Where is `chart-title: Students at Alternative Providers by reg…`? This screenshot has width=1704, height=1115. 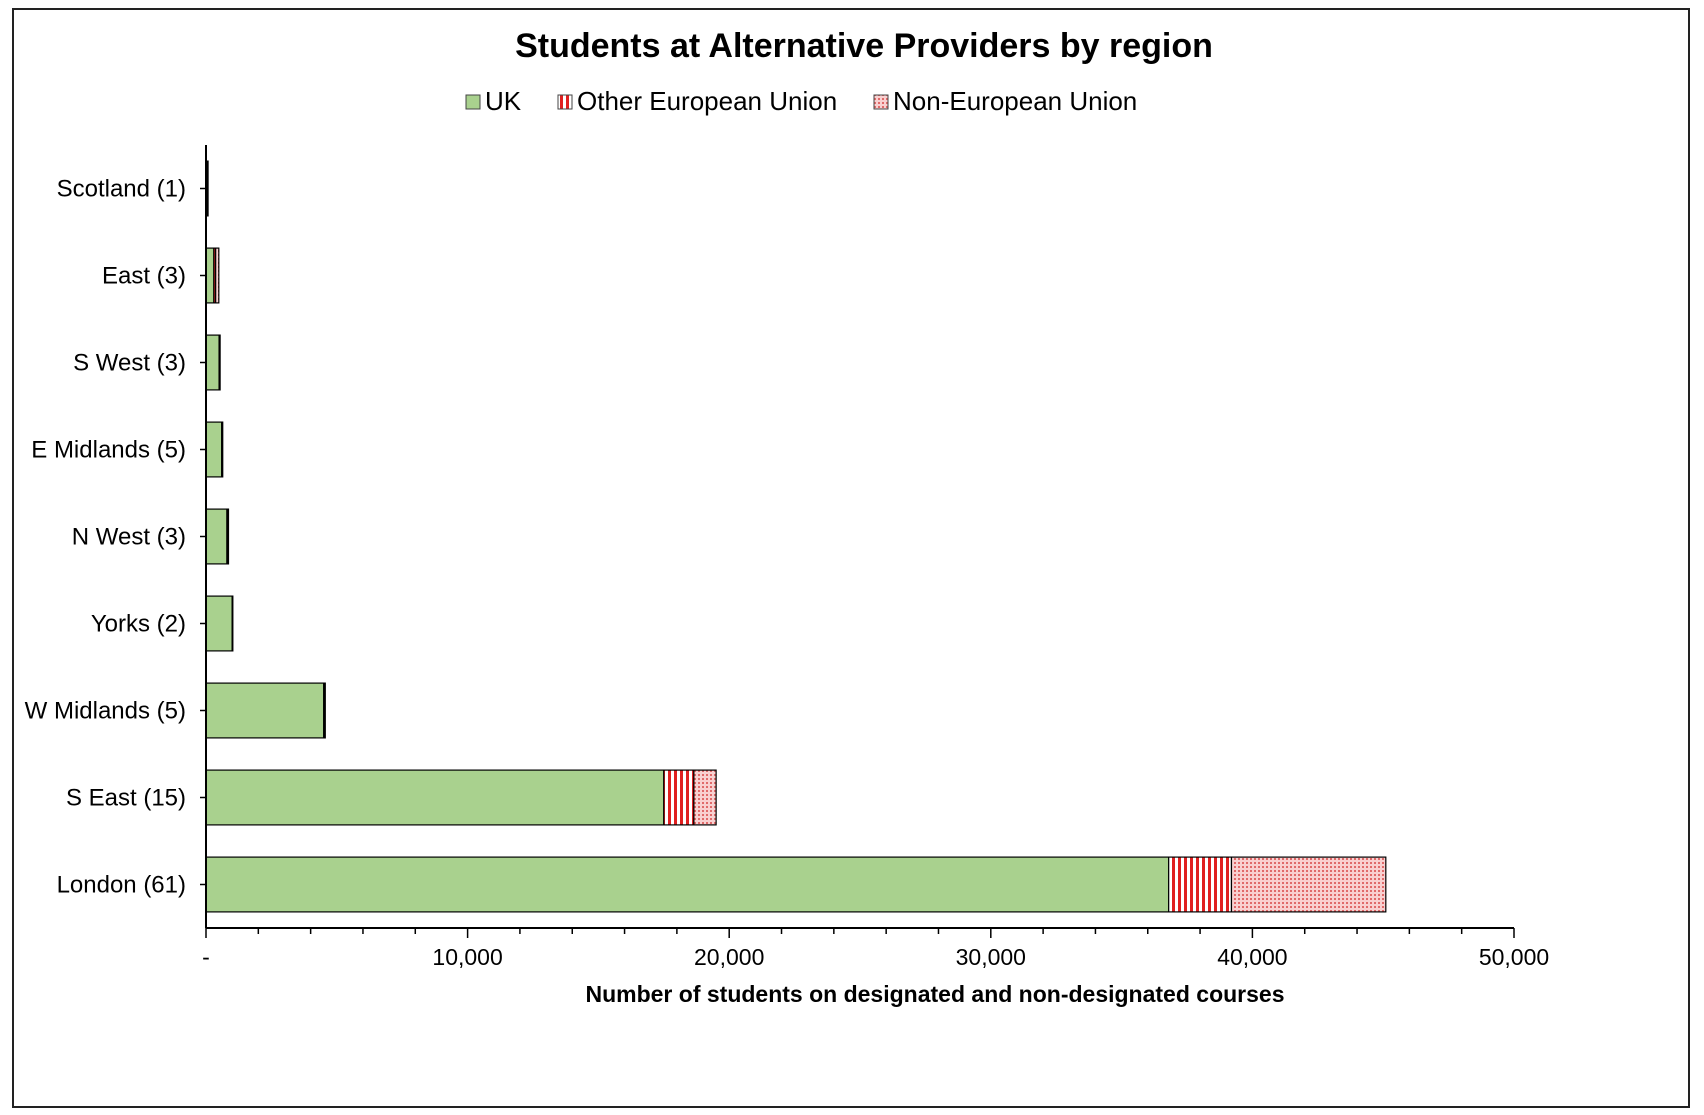
chart-title: Students at Alternative Providers by reg… is located at coordinates (864, 46).